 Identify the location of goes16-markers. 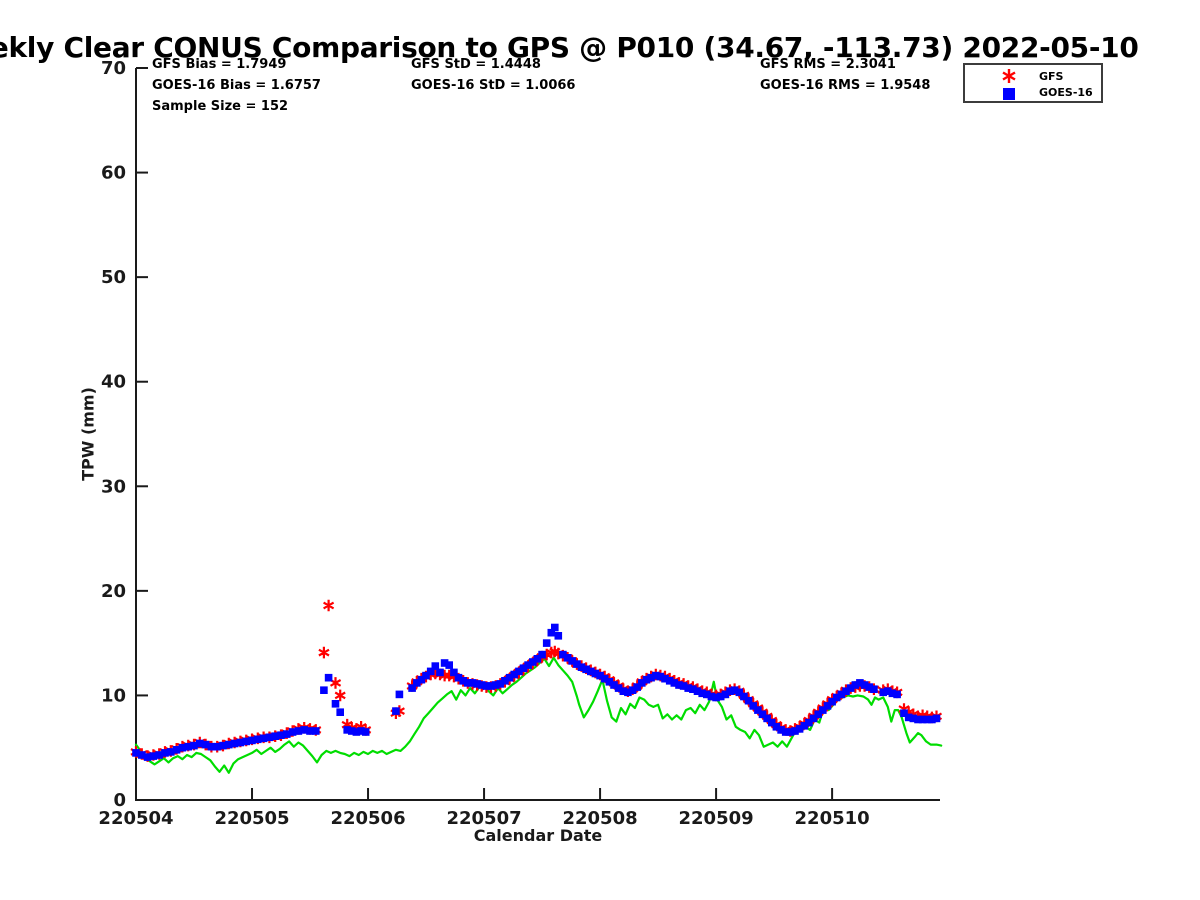
(536, 692).